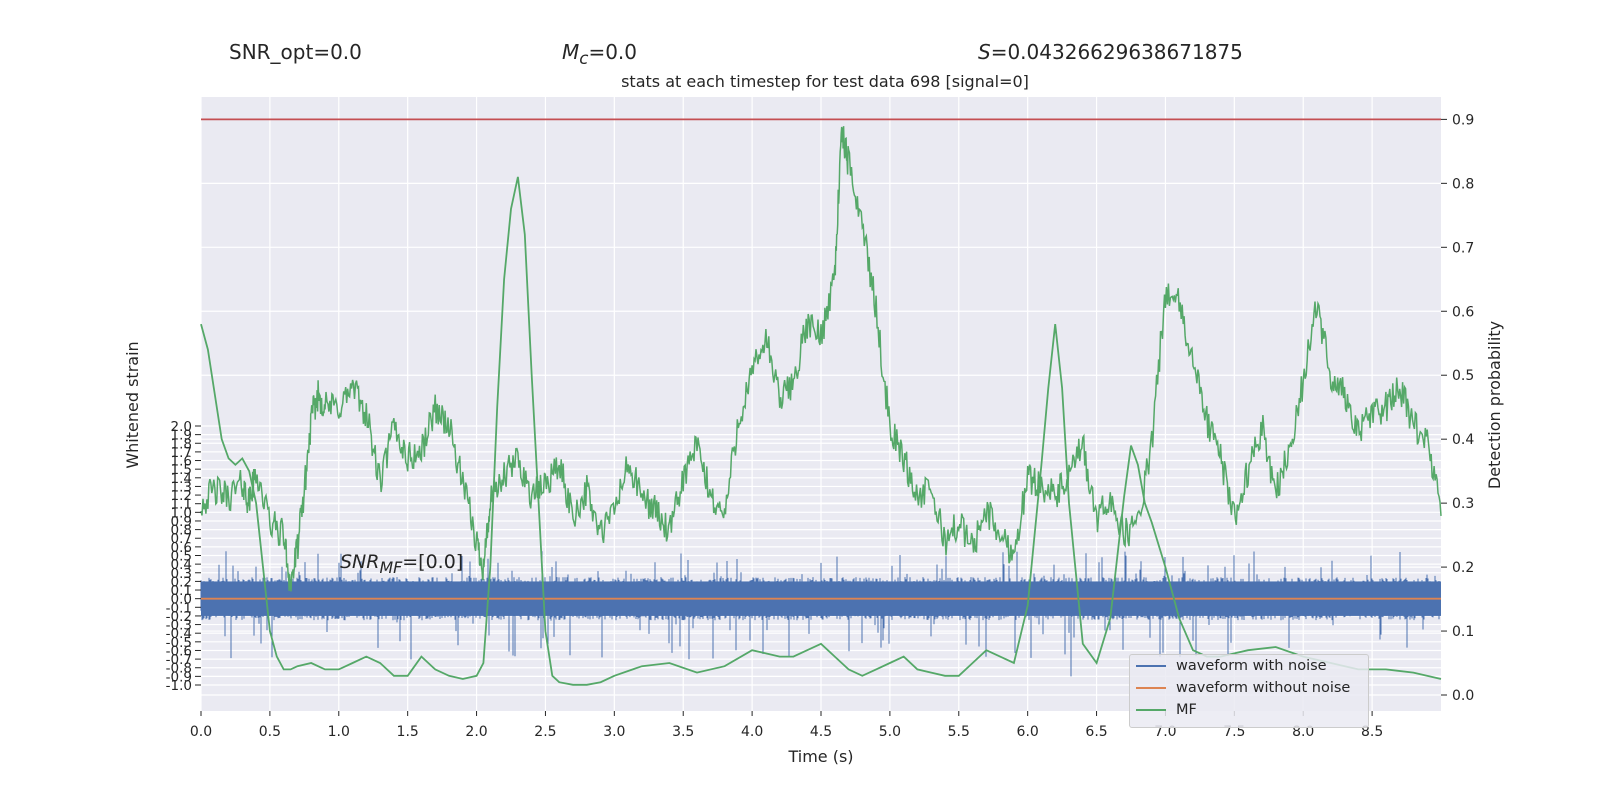  I want to click on x-tick-label: 5.5, so click(959, 732).